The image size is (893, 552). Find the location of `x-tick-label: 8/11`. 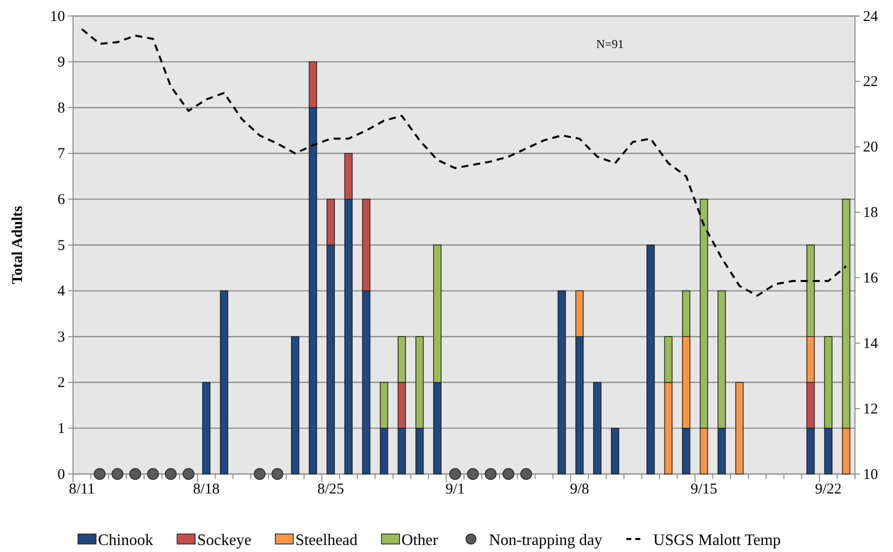

x-tick-label: 8/11 is located at coordinates (81, 490).